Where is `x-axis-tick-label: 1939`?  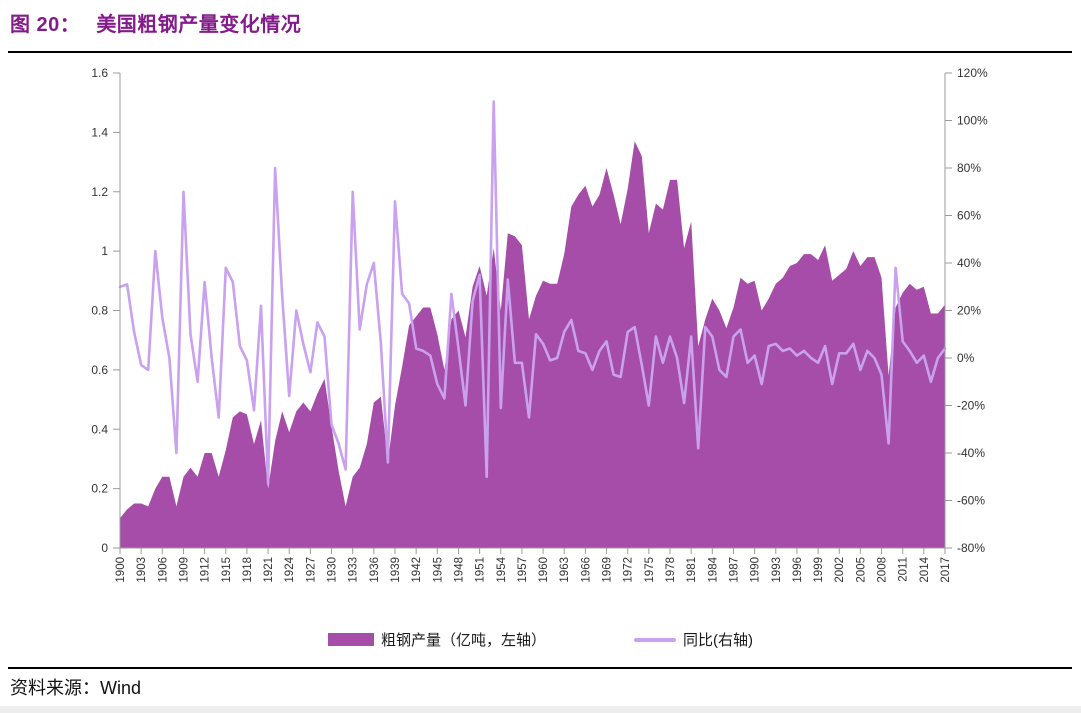 x-axis-tick-label: 1939 is located at coordinates (396, 570).